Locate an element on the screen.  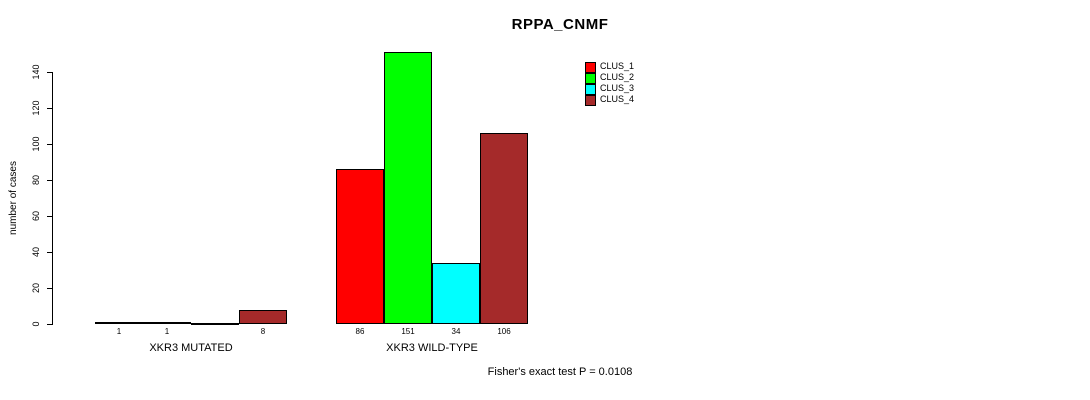
x-group-label: XKR3 WILD-TYPE is located at coordinates (432, 348).